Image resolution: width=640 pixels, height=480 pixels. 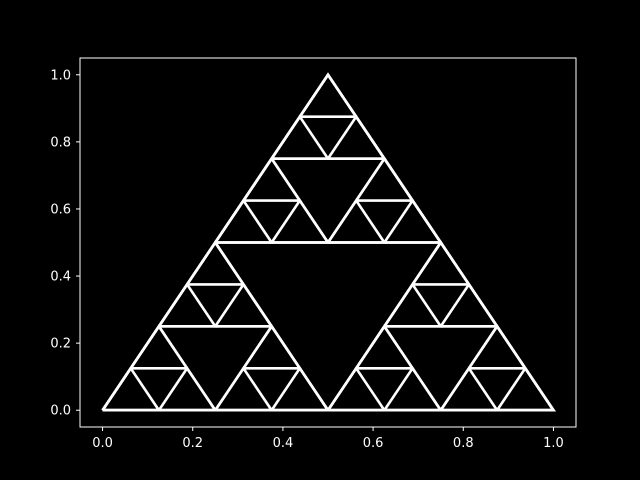 What do you see at coordinates (60, 142) in the screenshot?
I see `y-tick-label: 0.8` at bounding box center [60, 142].